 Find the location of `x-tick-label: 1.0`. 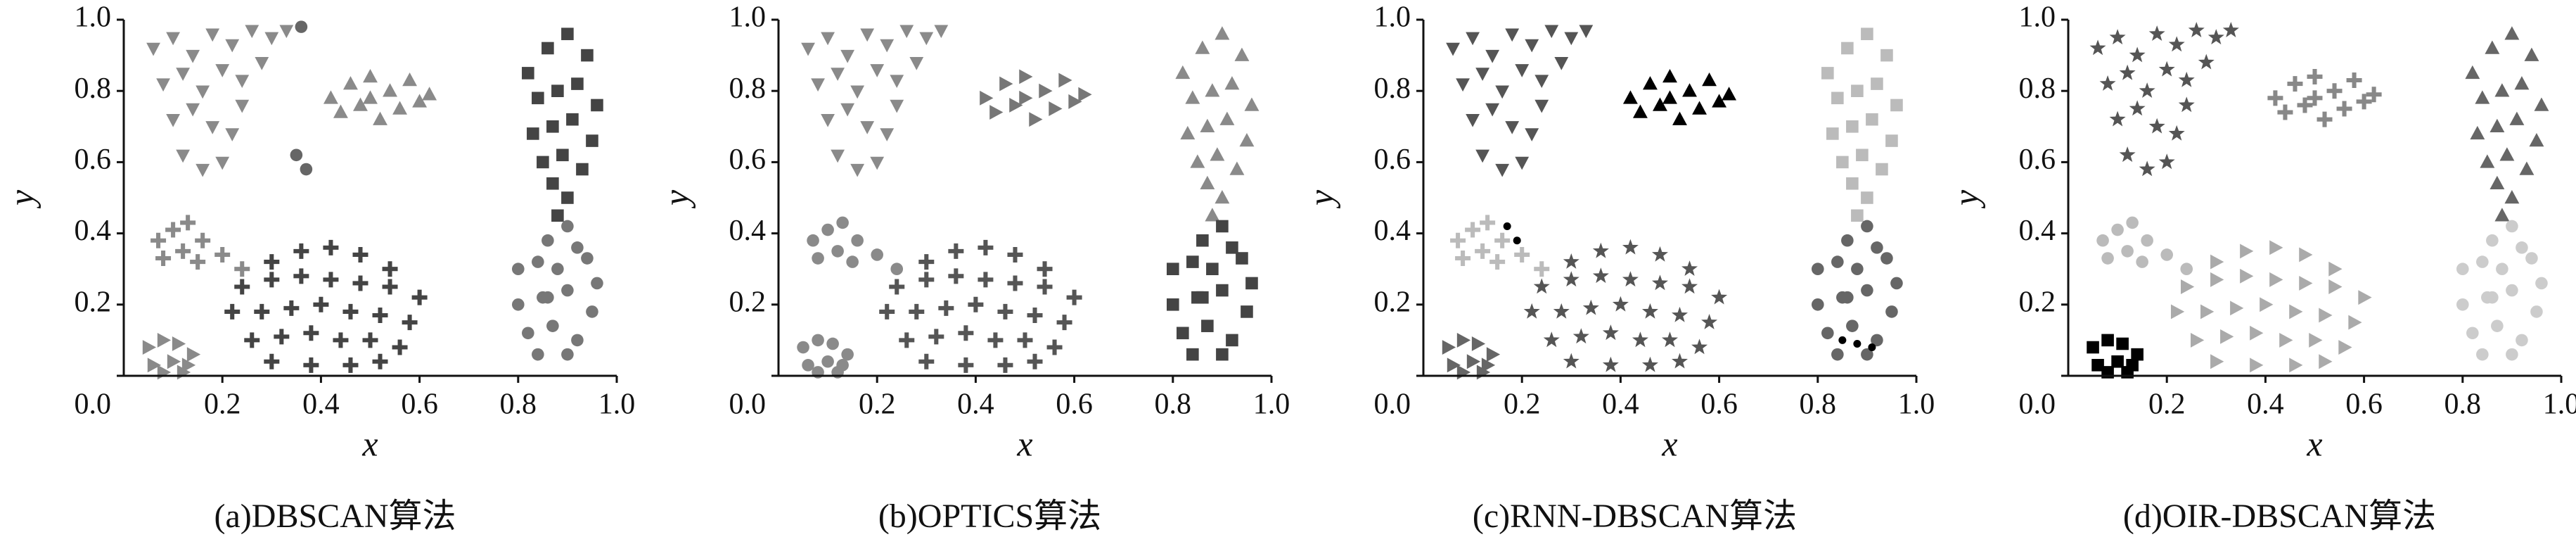

x-tick-label: 1.0 is located at coordinates (2559, 404).